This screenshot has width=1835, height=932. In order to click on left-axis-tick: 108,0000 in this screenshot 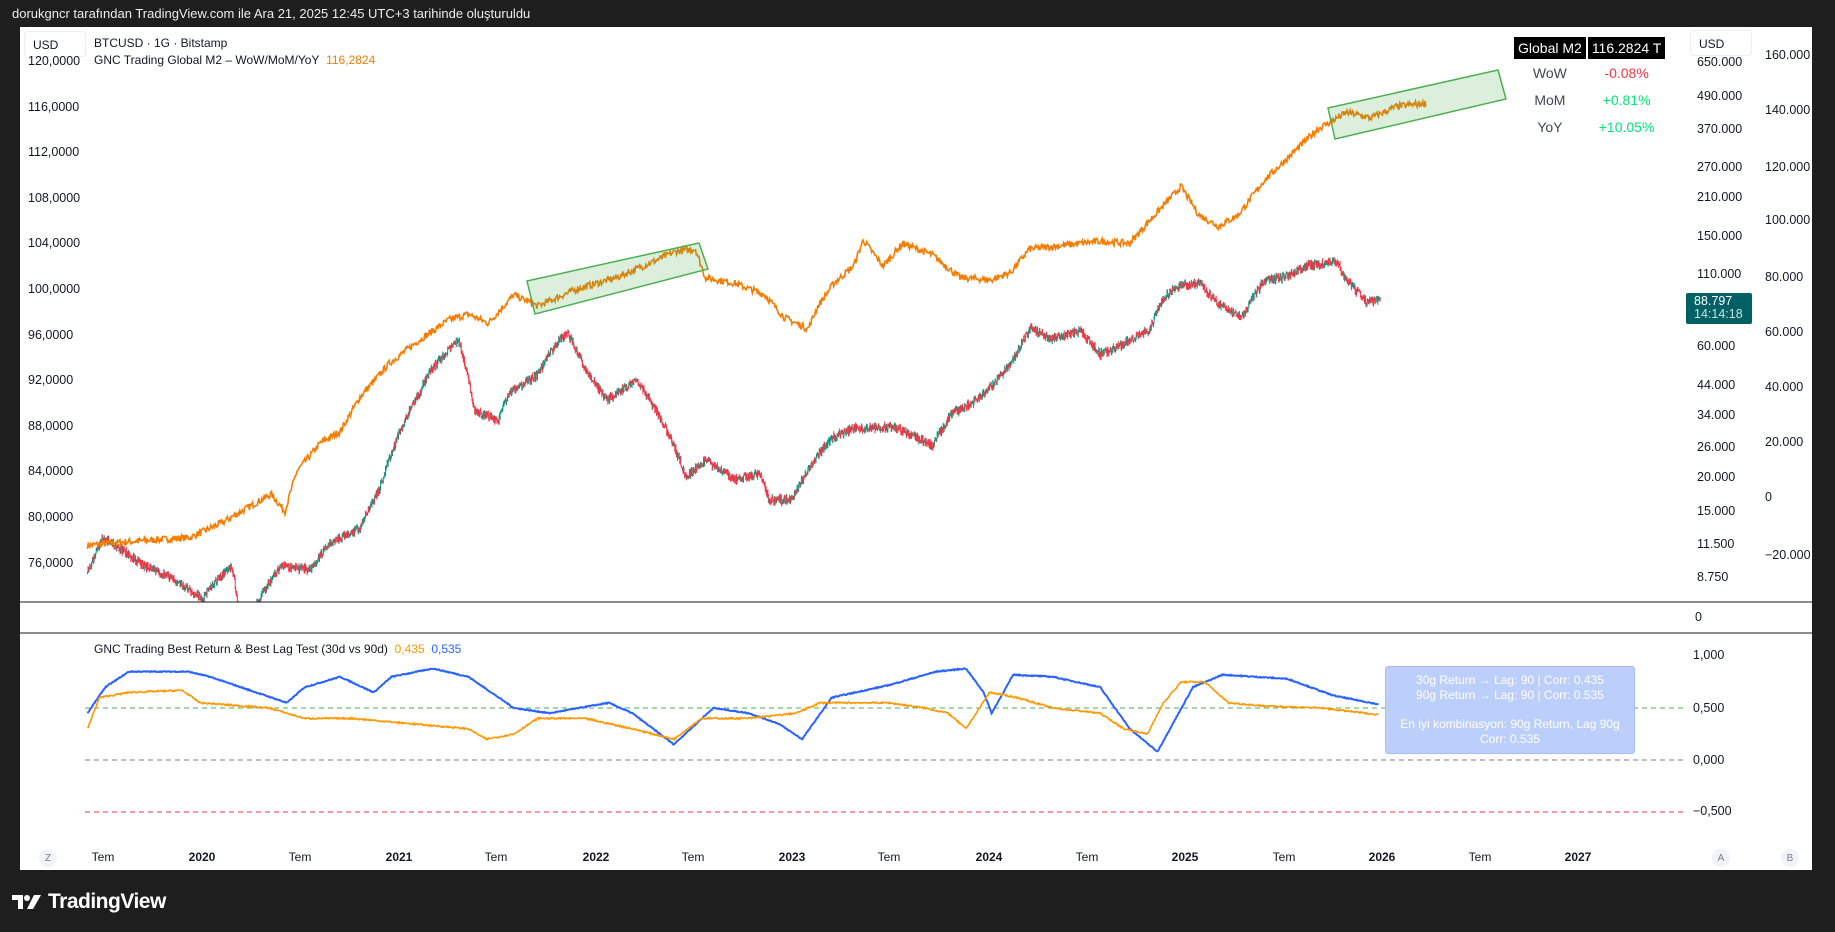, I will do `click(54, 197)`.